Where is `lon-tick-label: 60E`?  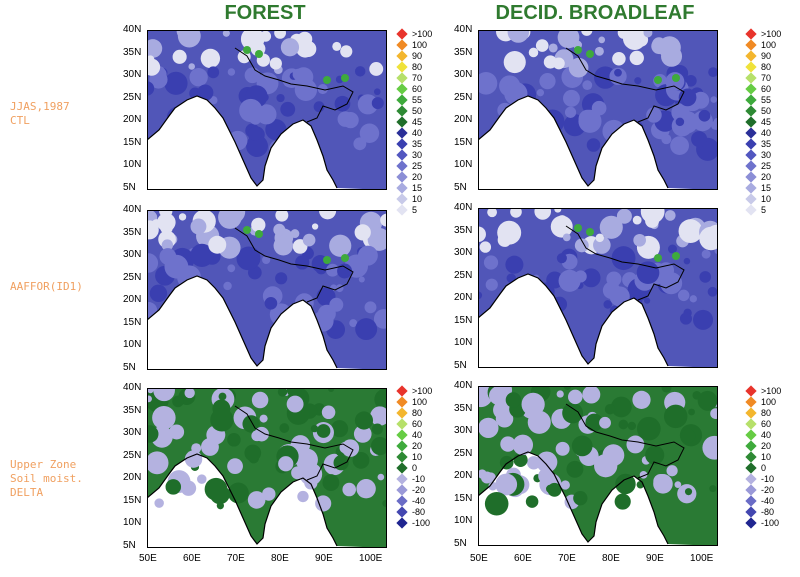
lon-tick-label: 60E is located at coordinates (192, 558).